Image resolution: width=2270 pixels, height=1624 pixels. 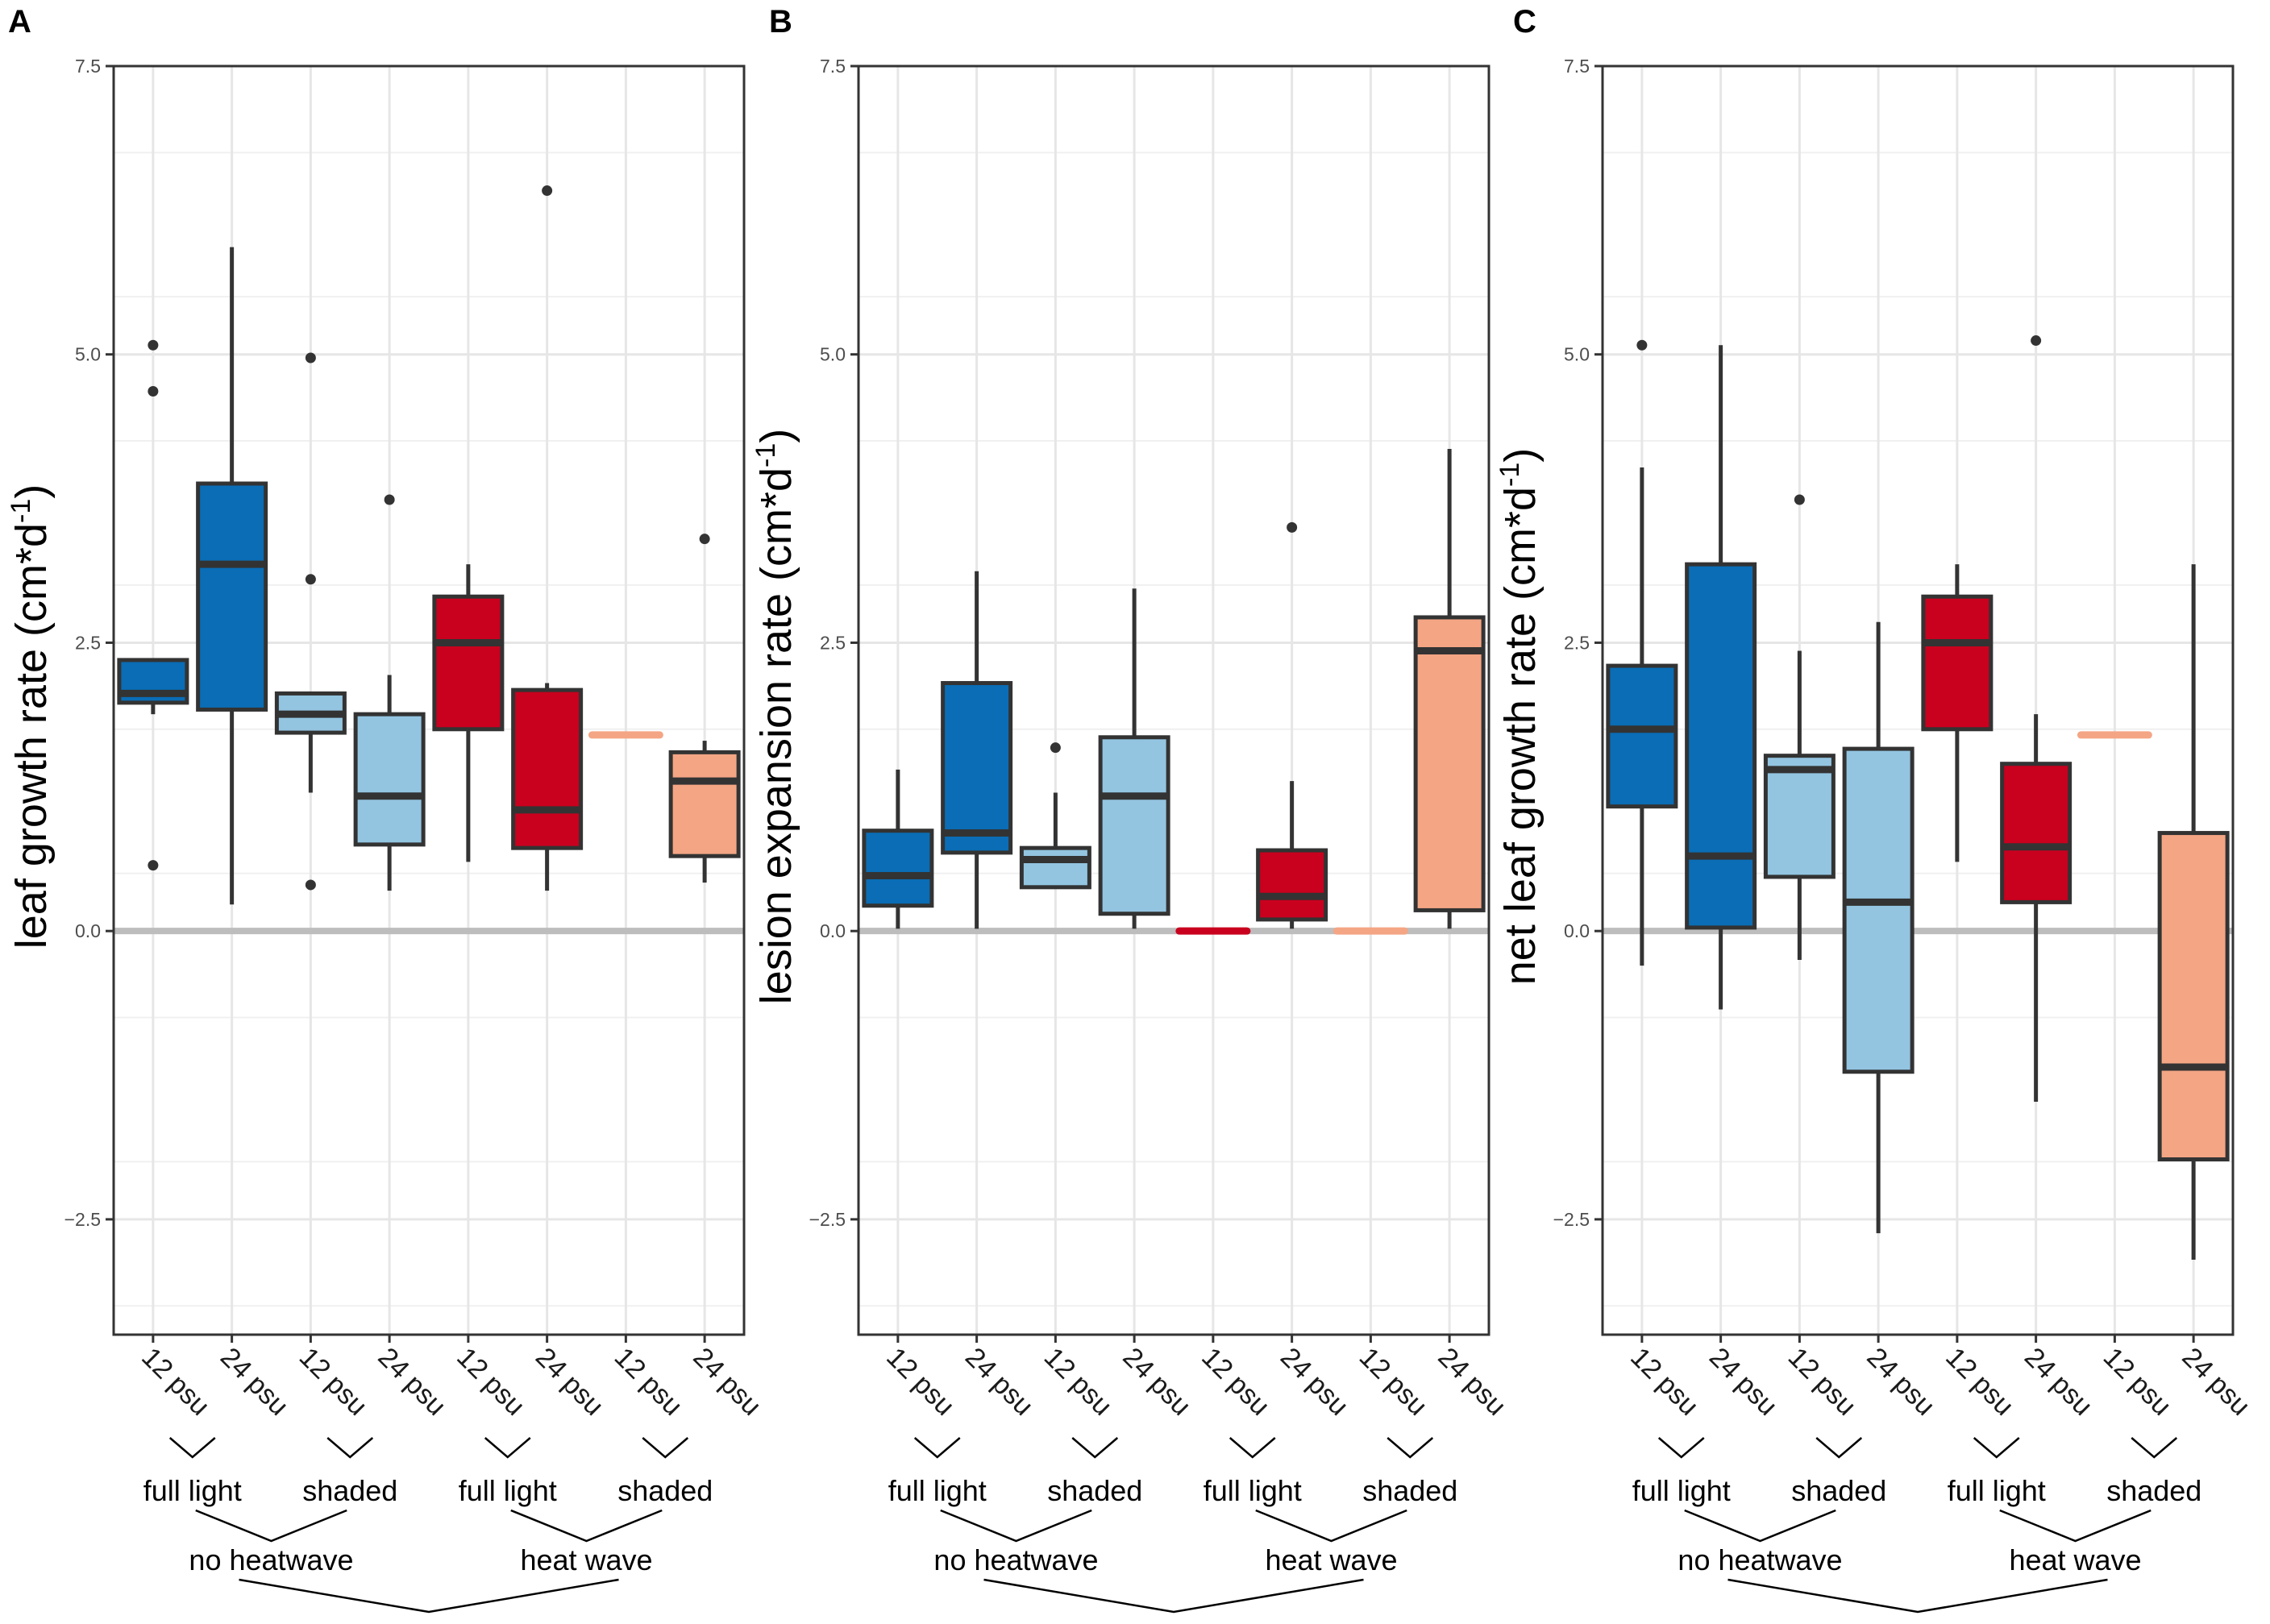 What do you see at coordinates (1173, 1596) in the screenshot?
I see `overall-bracket` at bounding box center [1173, 1596].